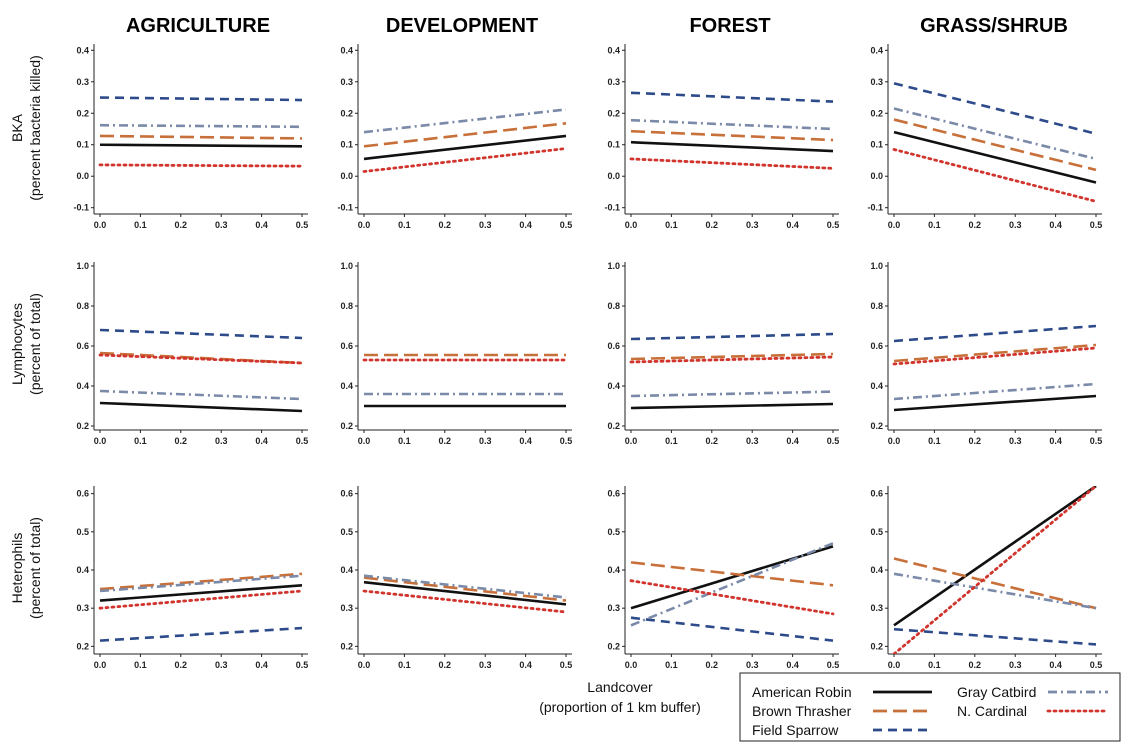 The height and width of the screenshot is (742, 1122). What do you see at coordinates (802, 711) in the screenshot?
I see `legend-label-brown-thrasher: Brown Thrasher` at bounding box center [802, 711].